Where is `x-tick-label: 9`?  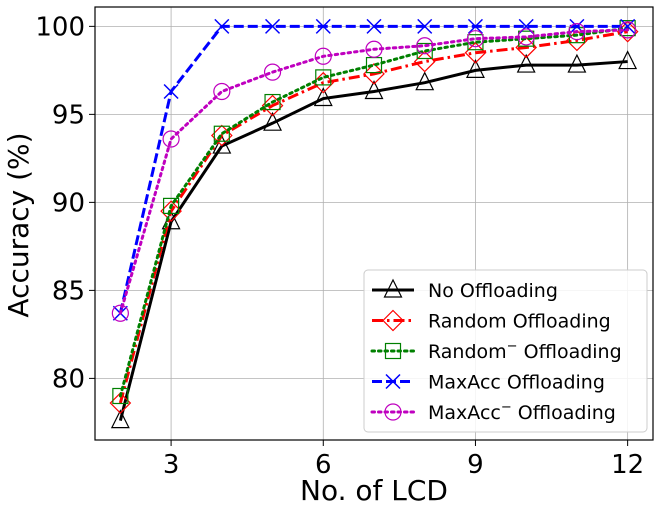
x-tick-label: 9 is located at coordinates (475, 465).